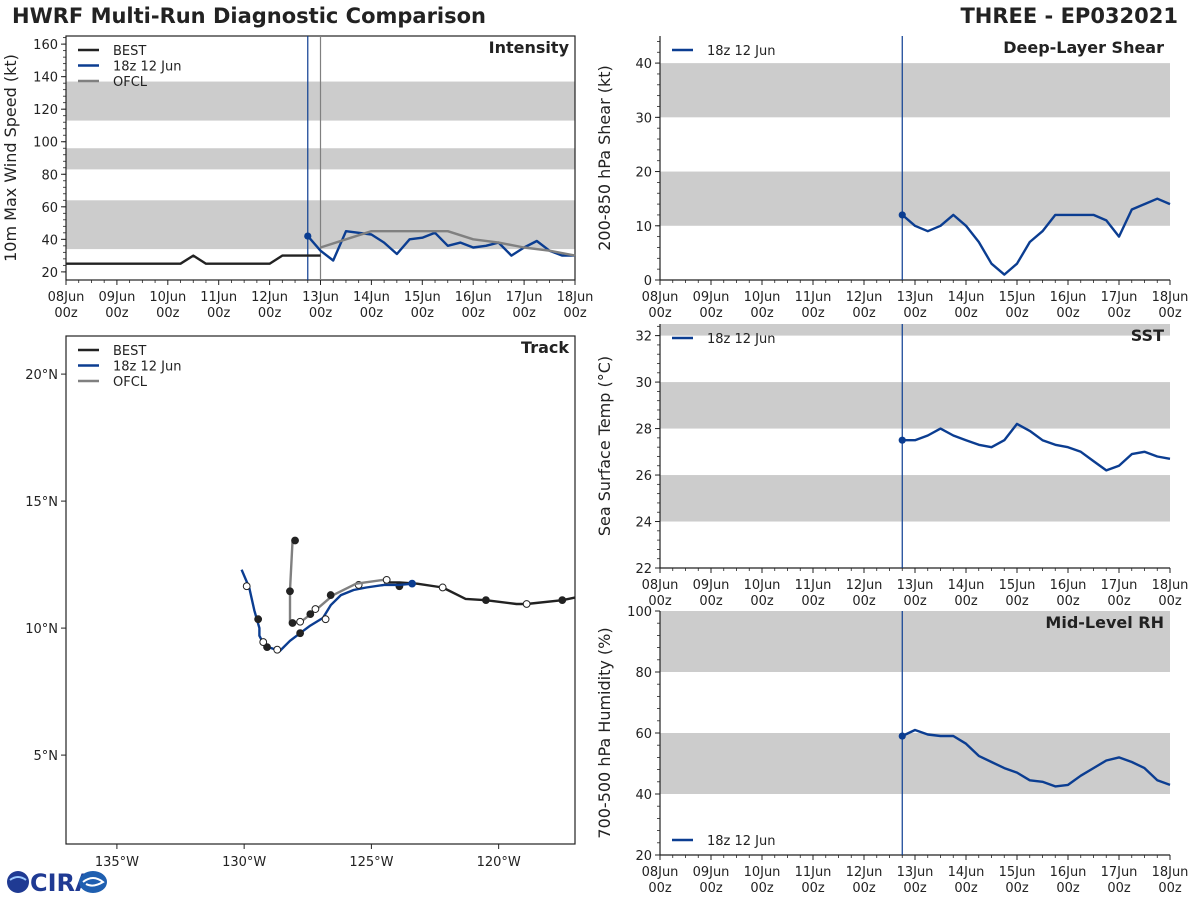 Image resolution: width=1200 pixels, height=902 pixels. Describe the element at coordinates (269, 297) in the screenshot. I see `x-tick-label: 12Jun` at that location.